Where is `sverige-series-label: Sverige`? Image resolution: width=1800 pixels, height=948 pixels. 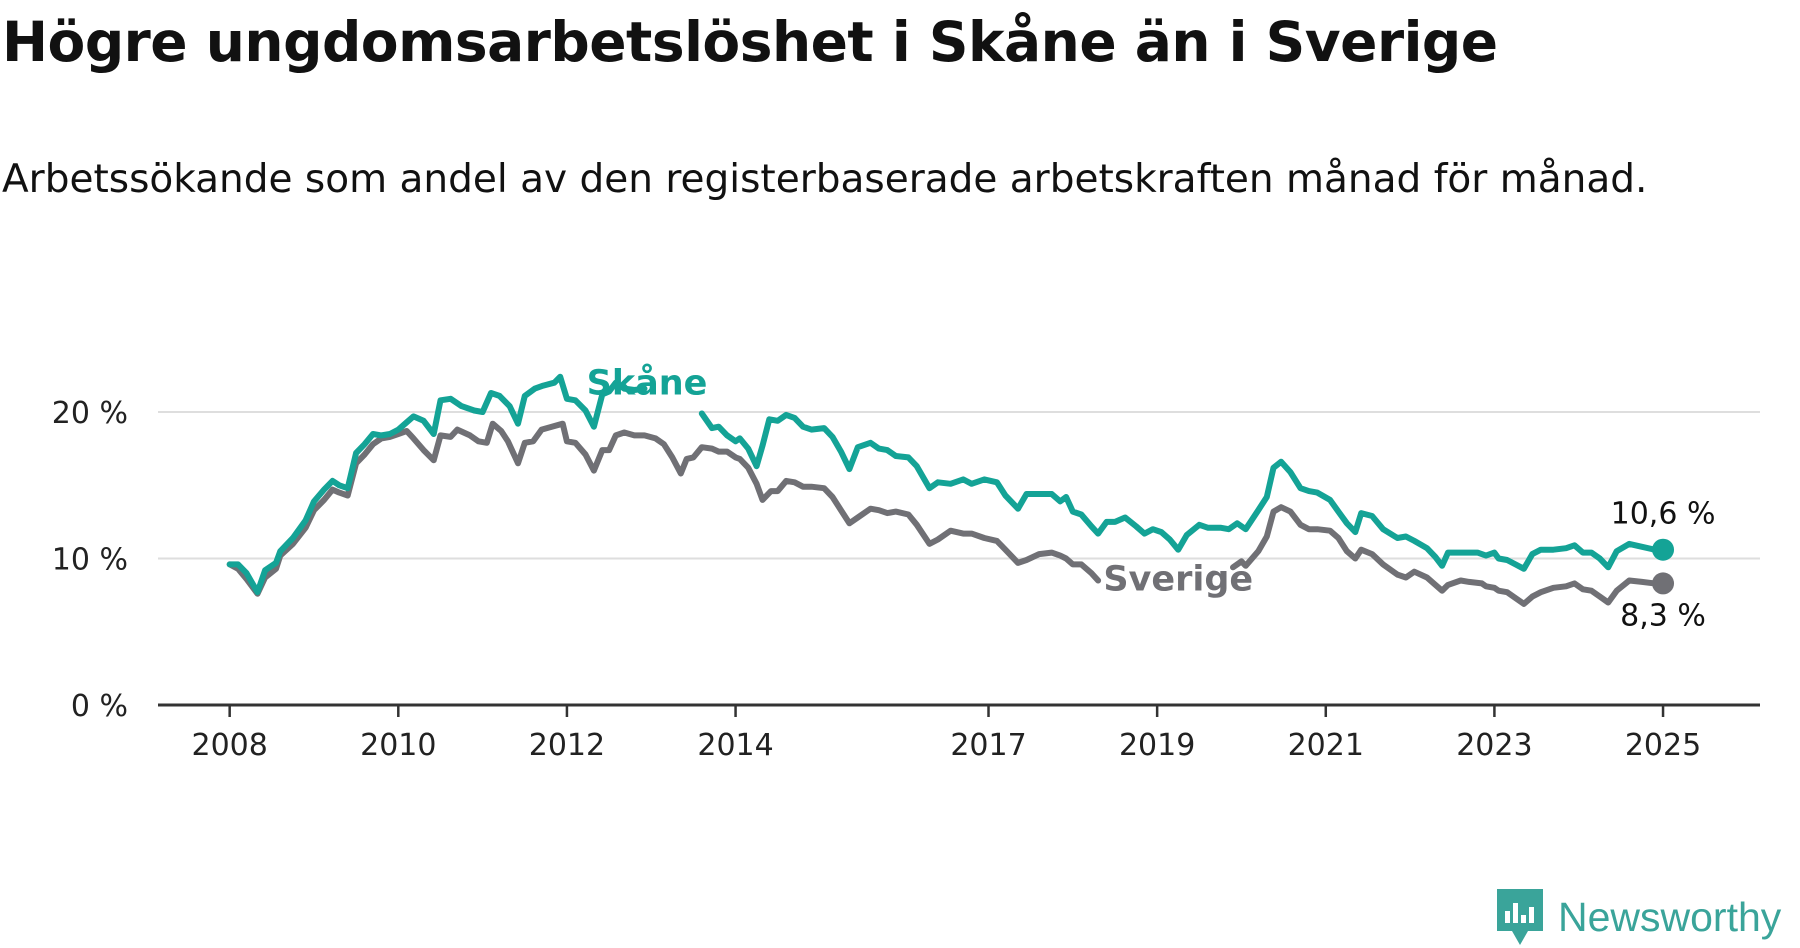 sverige-series-label: Sverige is located at coordinates (1178, 580).